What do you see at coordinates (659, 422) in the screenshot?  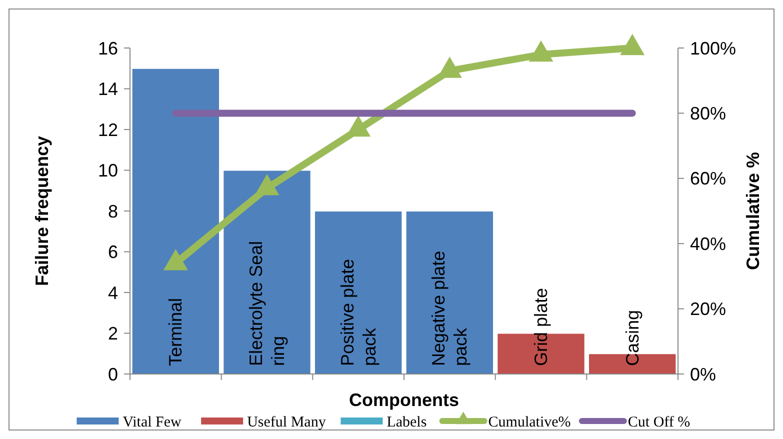 I see `legend-label: Cut Off %` at bounding box center [659, 422].